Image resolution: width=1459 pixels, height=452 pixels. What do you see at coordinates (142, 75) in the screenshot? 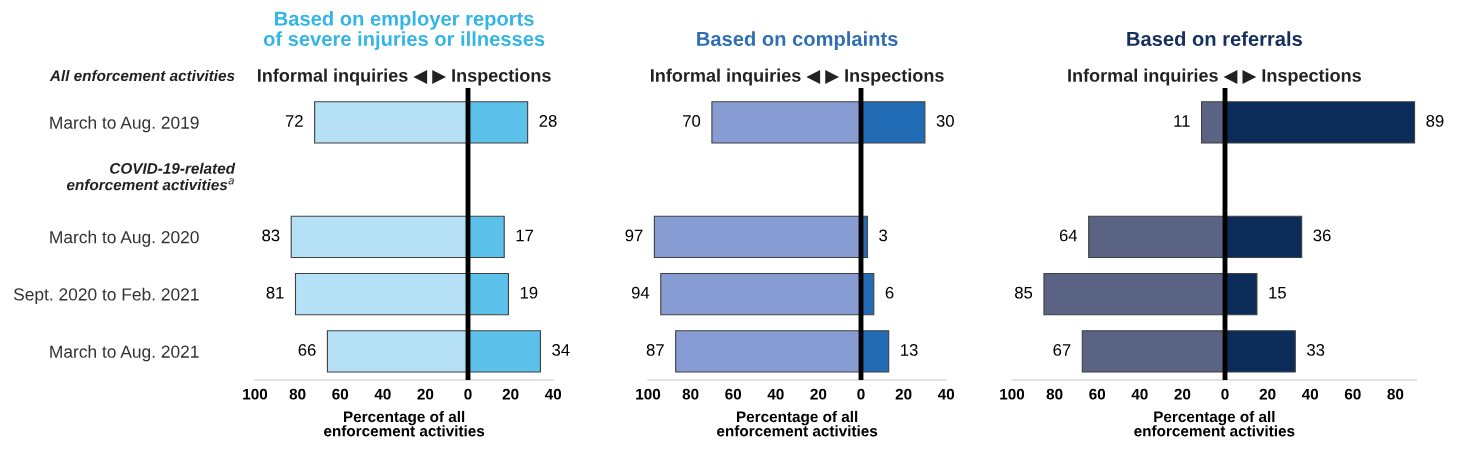
I see `text: All enforcement activities` at bounding box center [142, 75].